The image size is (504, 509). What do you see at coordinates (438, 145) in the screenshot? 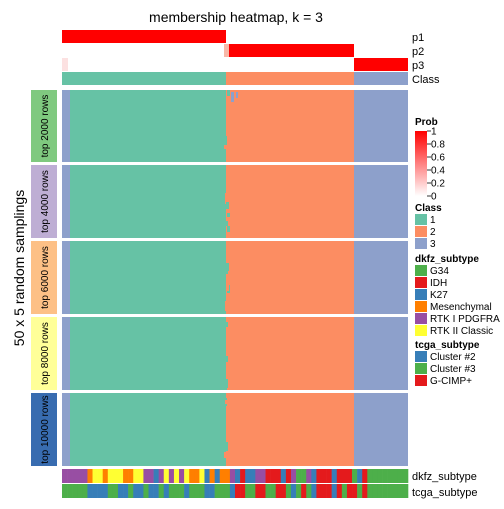
I see `prob-legend-tick-label: 0.8` at bounding box center [438, 145].